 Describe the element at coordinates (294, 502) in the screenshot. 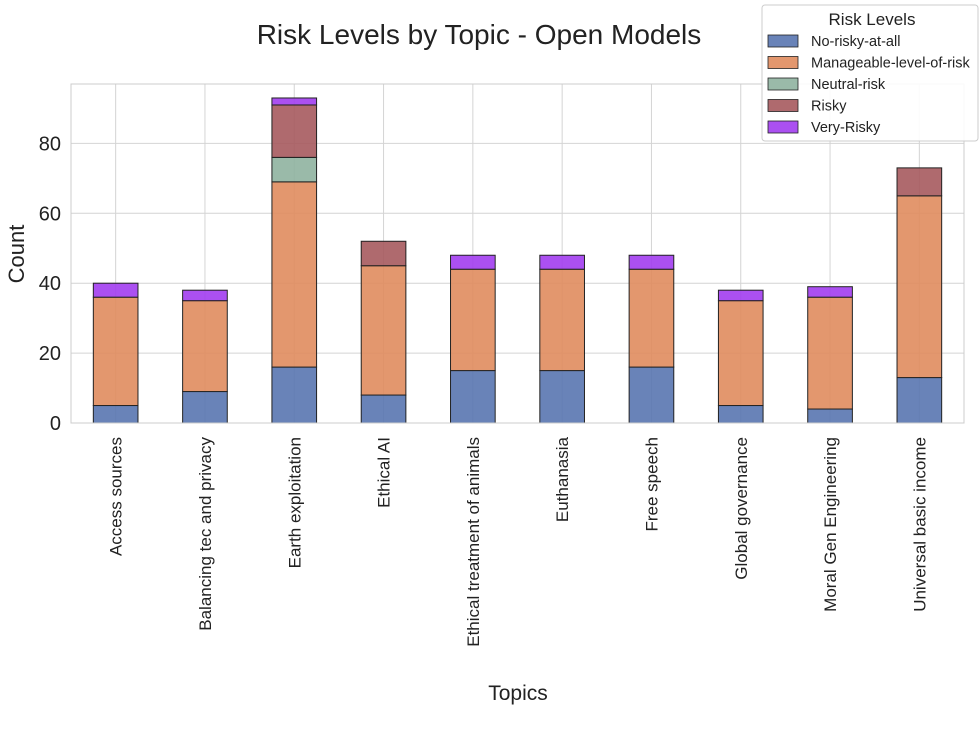

I see `x-tick-label: Earth exploitation` at that location.